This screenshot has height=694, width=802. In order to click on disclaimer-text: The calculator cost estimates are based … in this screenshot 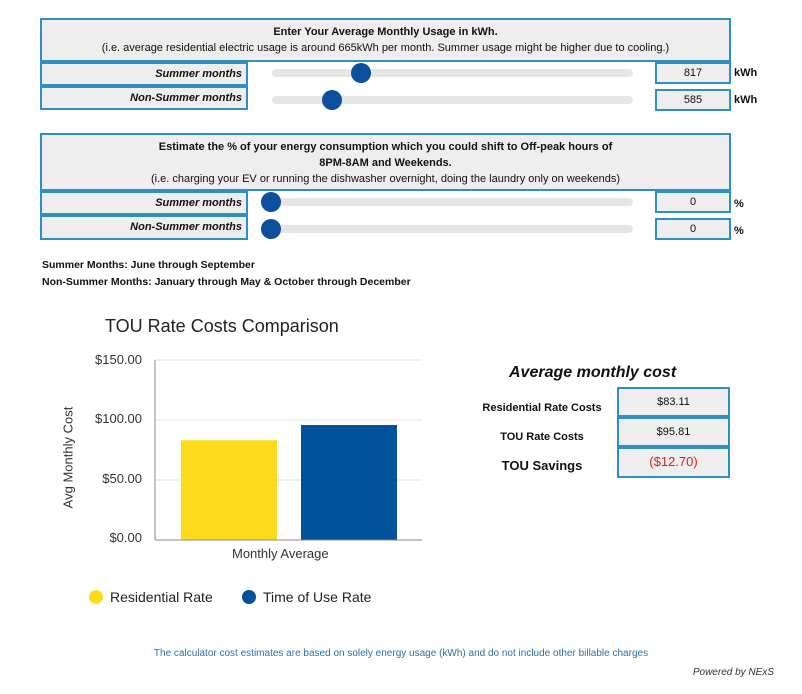, I will do `click(401, 653)`.